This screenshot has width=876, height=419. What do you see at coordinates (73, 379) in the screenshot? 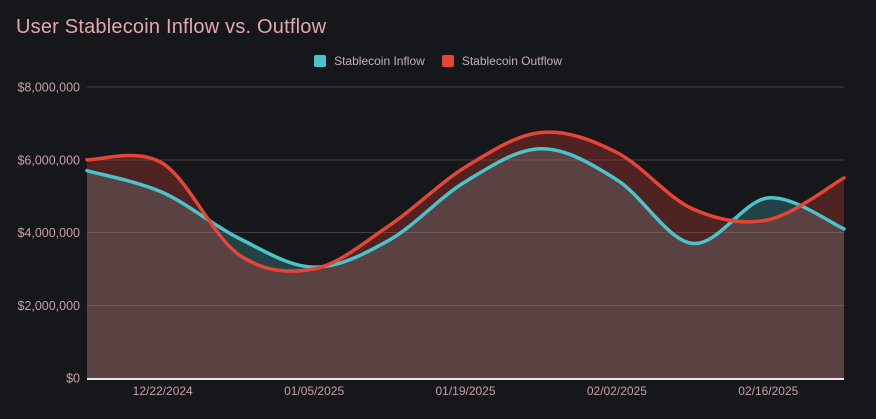
I see `y-axis-label: $0` at bounding box center [73, 379].